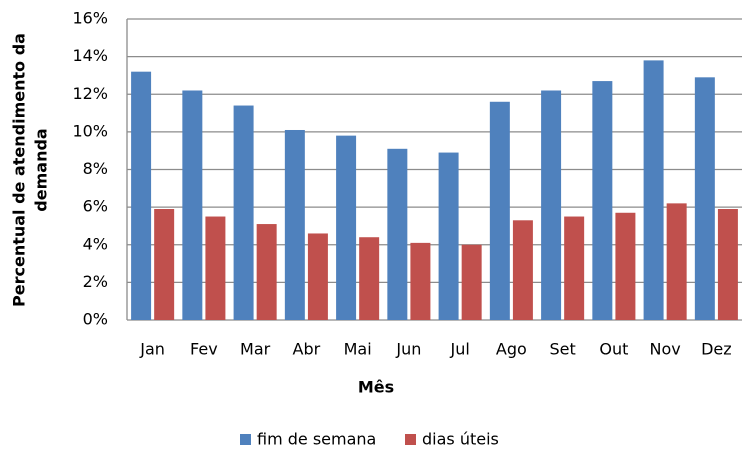 The height and width of the screenshot is (450, 742). Describe the element at coordinates (613, 349) in the screenshot. I see `x-tick-label: Out` at that location.